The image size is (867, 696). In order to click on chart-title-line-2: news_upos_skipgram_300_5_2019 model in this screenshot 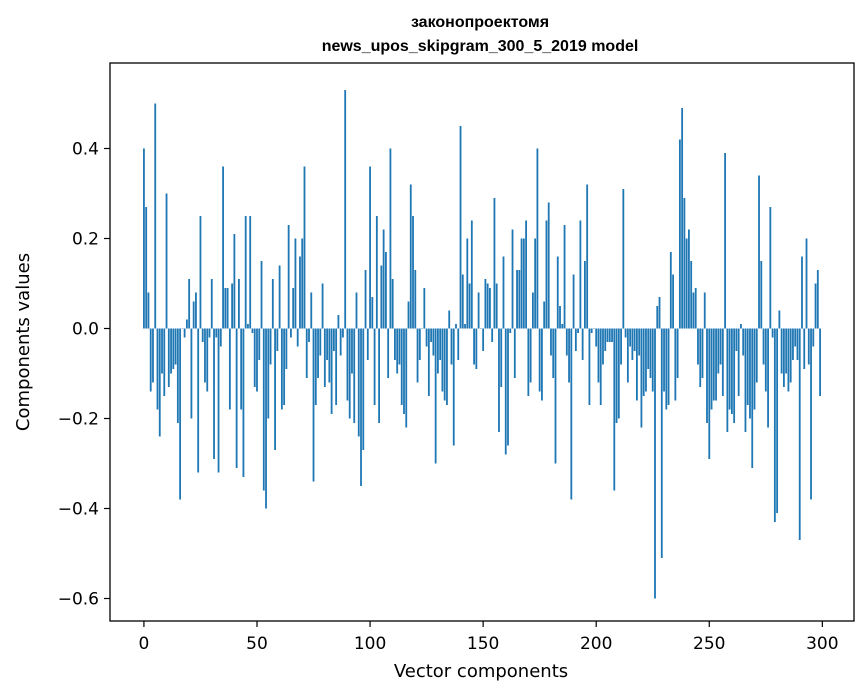, I will do `click(480, 46)`.